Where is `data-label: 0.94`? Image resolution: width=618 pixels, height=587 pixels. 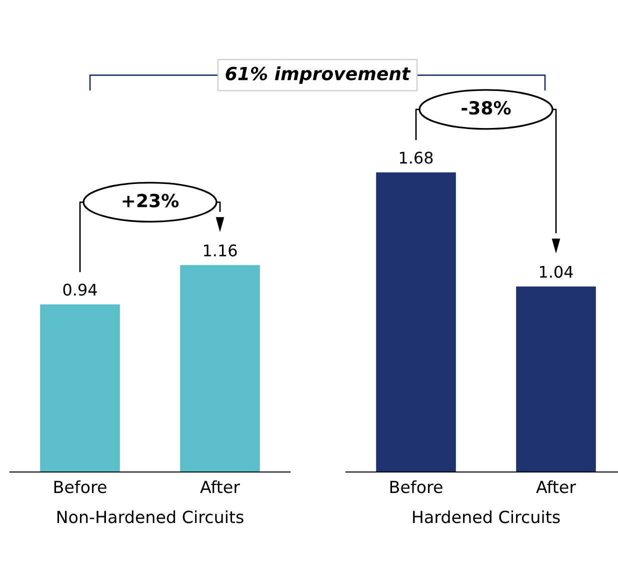
data-label: 0.94 is located at coordinates (80, 290).